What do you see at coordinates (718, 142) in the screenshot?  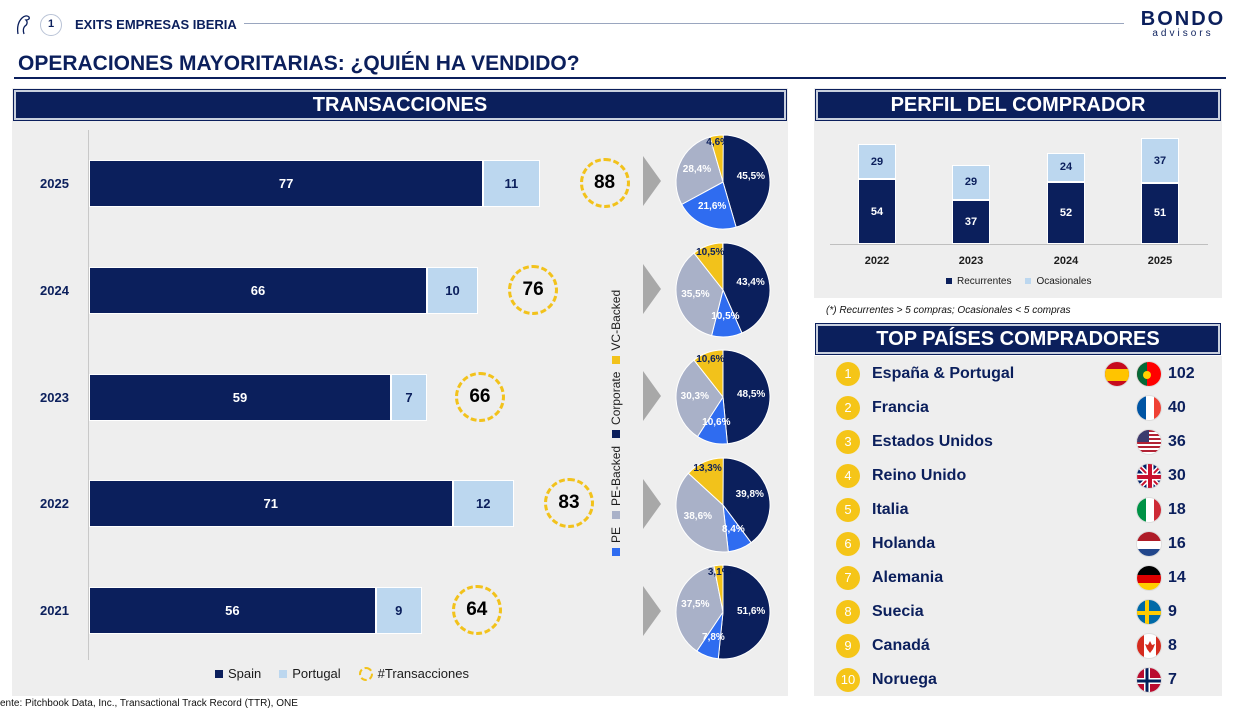 I see `pie-slice-label: 4,6%` at bounding box center [718, 142].